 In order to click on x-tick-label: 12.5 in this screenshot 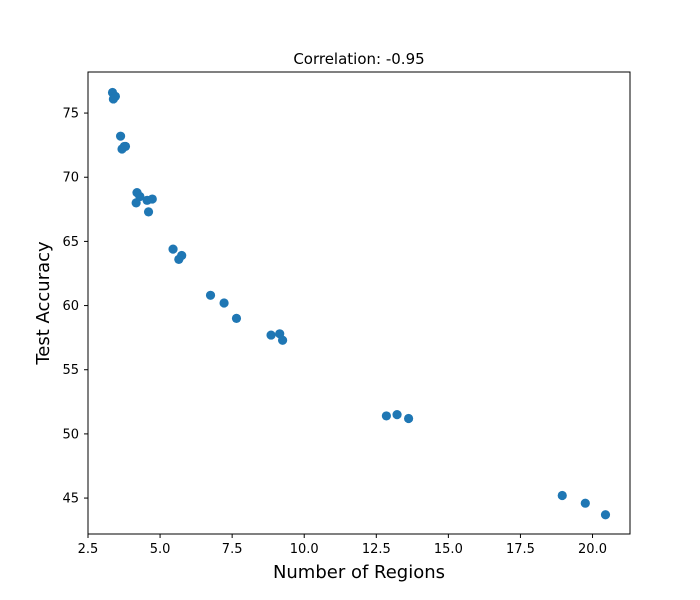, I will do `click(376, 549)`.